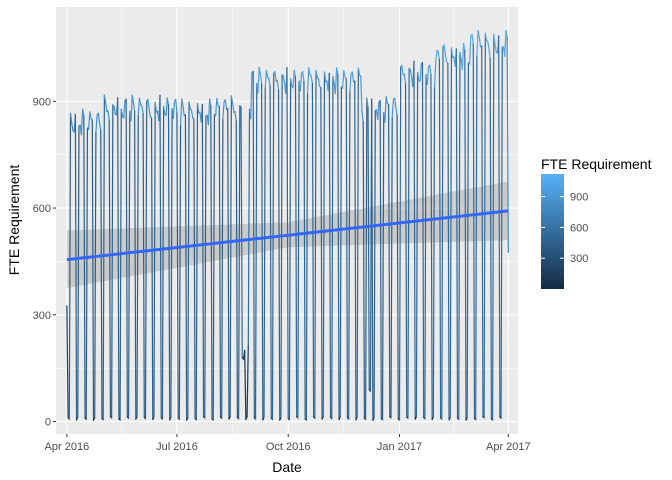 The height and width of the screenshot is (480, 672). Describe the element at coordinates (287, 467) in the screenshot. I see `x-axis-title: Date` at that location.